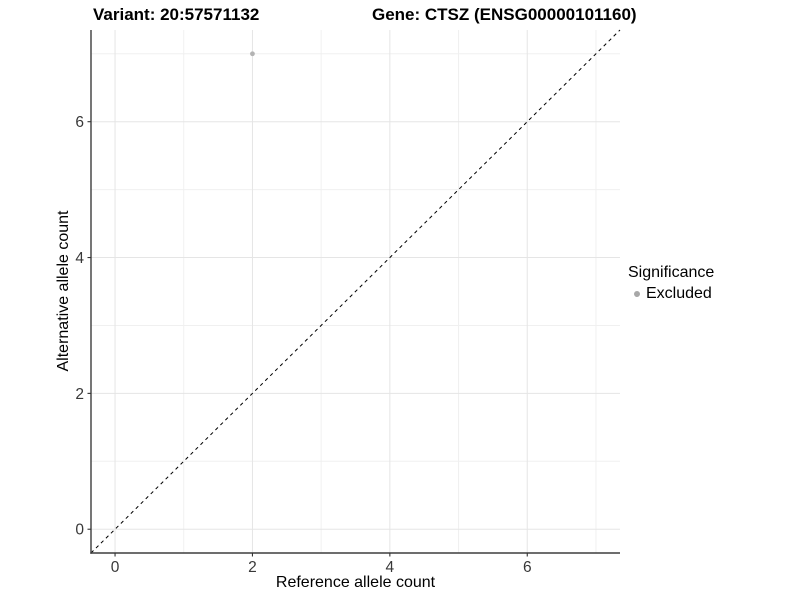 The width and height of the screenshot is (800, 600). I want to click on y-tick-label: 6, so click(79, 122).